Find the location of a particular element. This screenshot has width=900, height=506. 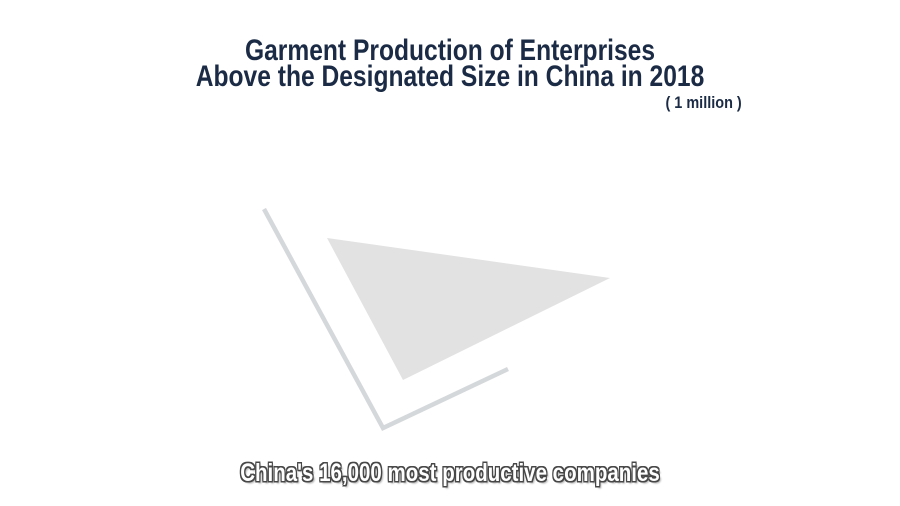

triangle-shape is located at coordinates (468, 309).